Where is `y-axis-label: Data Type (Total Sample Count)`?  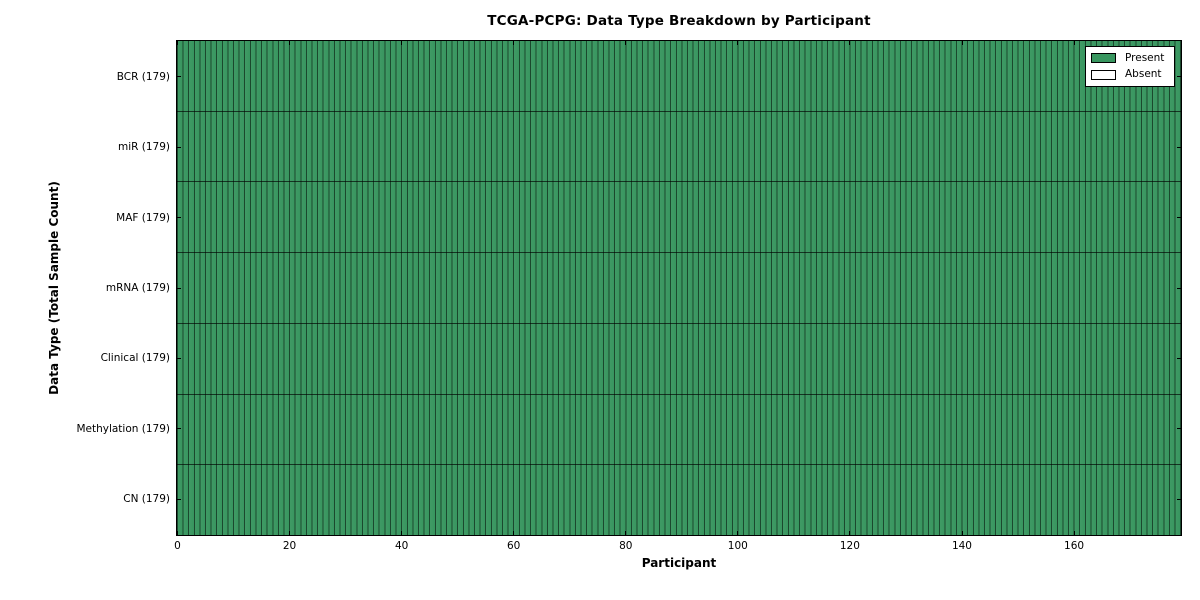
y-axis-label: Data Type (Total Sample Count) is located at coordinates (54, 288).